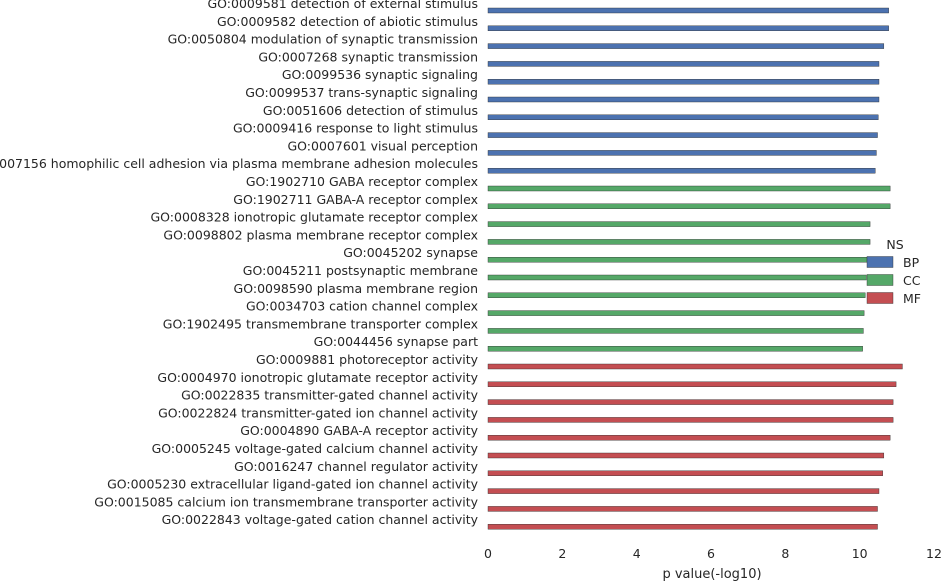 The width and height of the screenshot is (948, 587). Describe the element at coordinates (880, 262) in the screenshot. I see `legend-swatch-bp` at that location.